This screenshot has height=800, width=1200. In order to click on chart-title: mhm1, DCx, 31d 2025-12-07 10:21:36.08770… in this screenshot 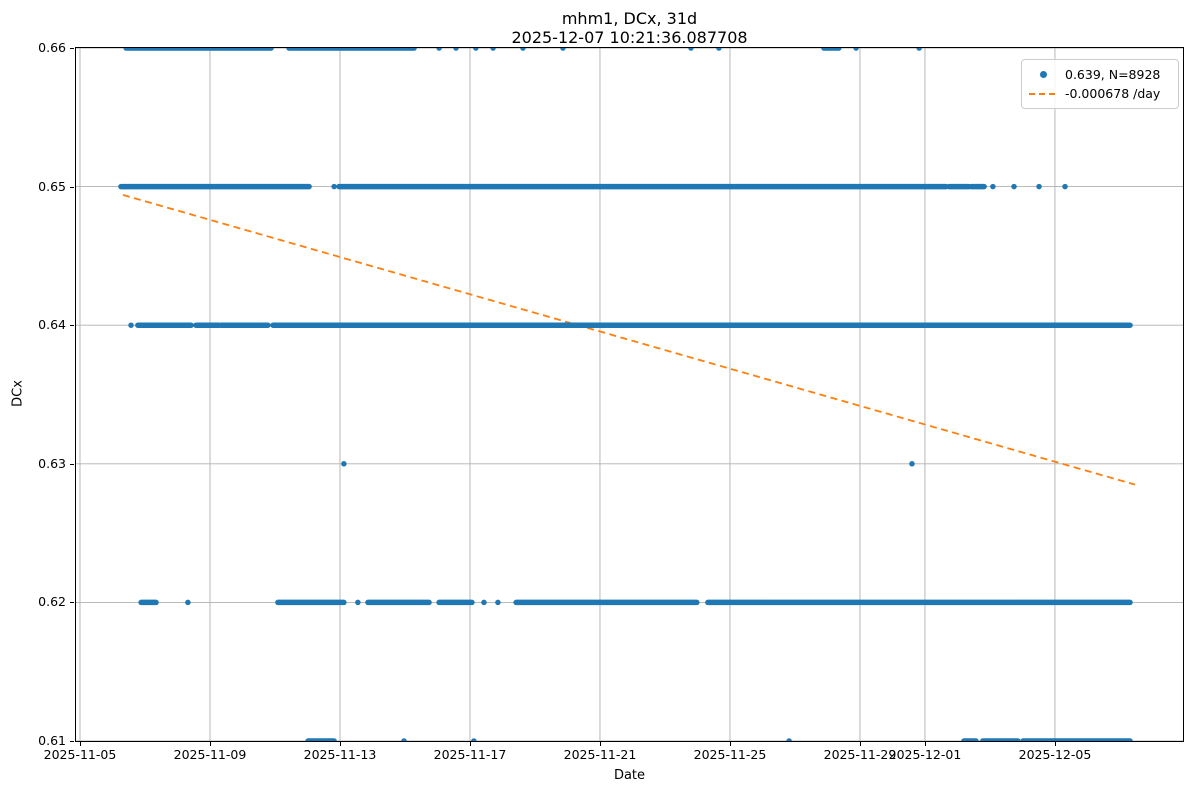, I will do `click(629, 28)`.